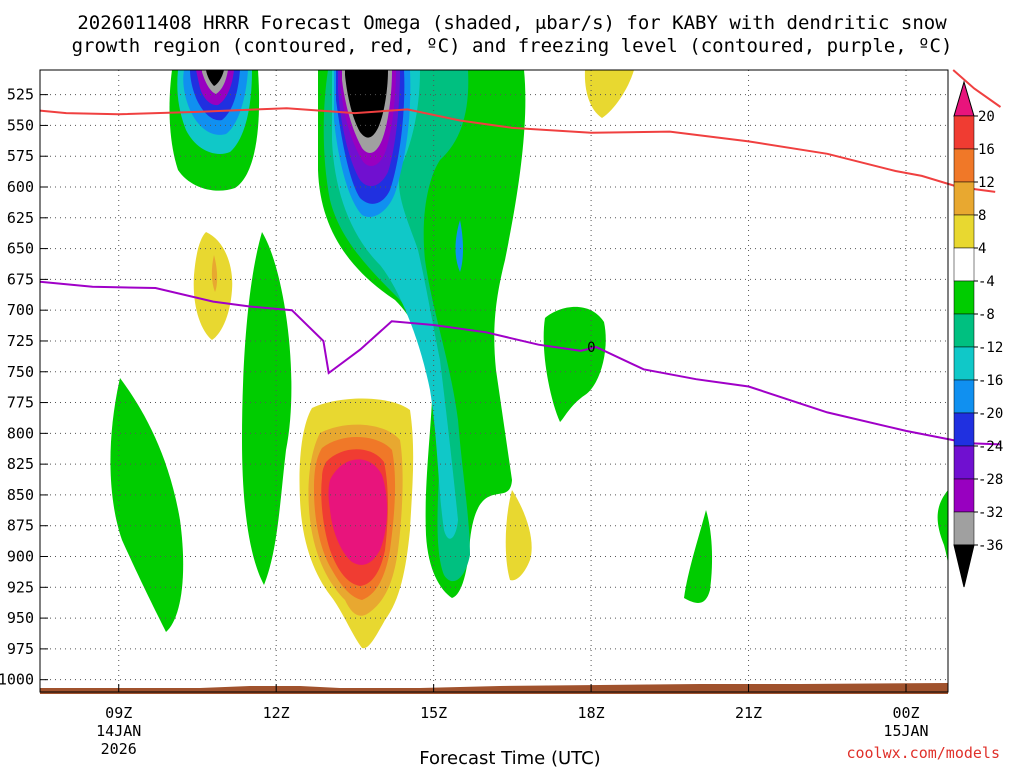 The width and height of the screenshot is (1024, 768). What do you see at coordinates (276, 713) in the screenshot?
I see `x-tick-label: 12Z` at bounding box center [276, 713].